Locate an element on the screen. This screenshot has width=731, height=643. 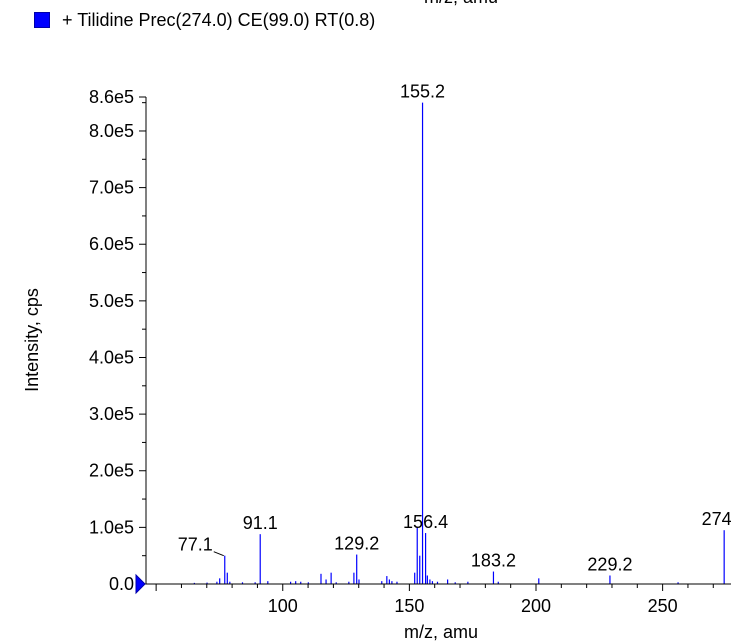
y-tick-label: 6.0e5 is located at coordinates (111, 244).